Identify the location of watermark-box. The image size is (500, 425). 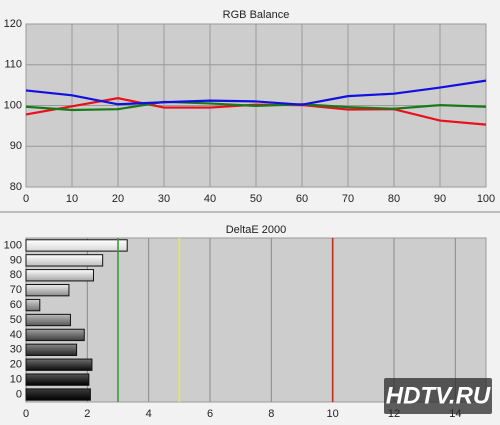
(438, 396).